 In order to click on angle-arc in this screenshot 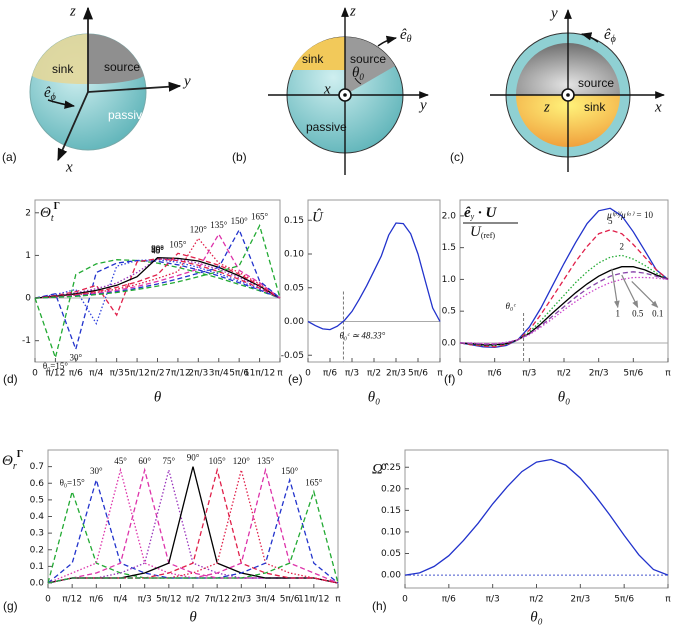, I will do `click(358, 81)`.